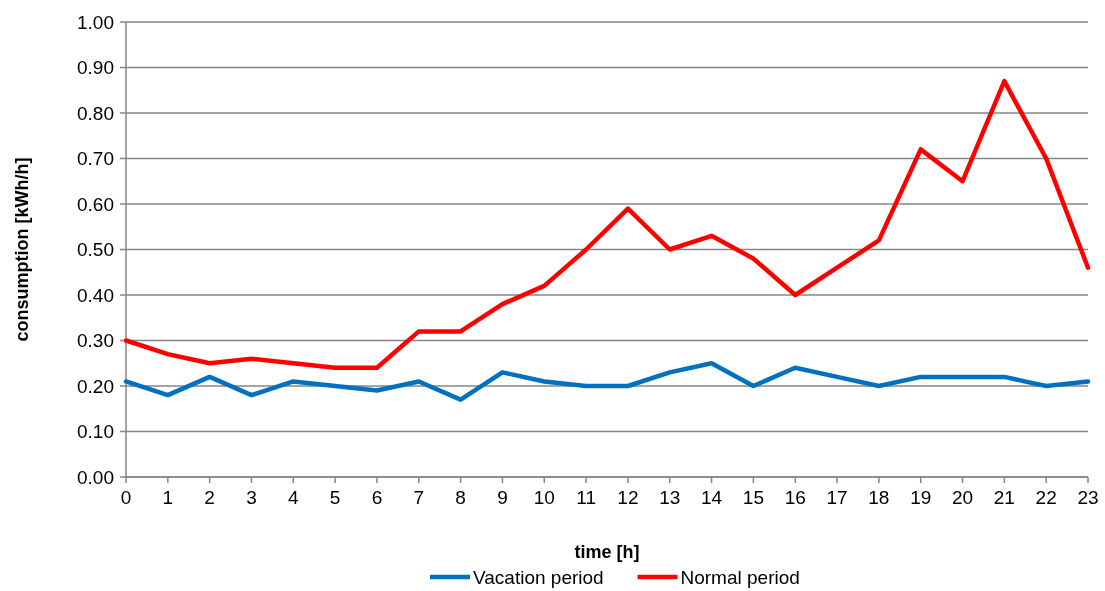 The height and width of the screenshot is (591, 1105). I want to click on x-tick-label: 12, so click(628, 497).